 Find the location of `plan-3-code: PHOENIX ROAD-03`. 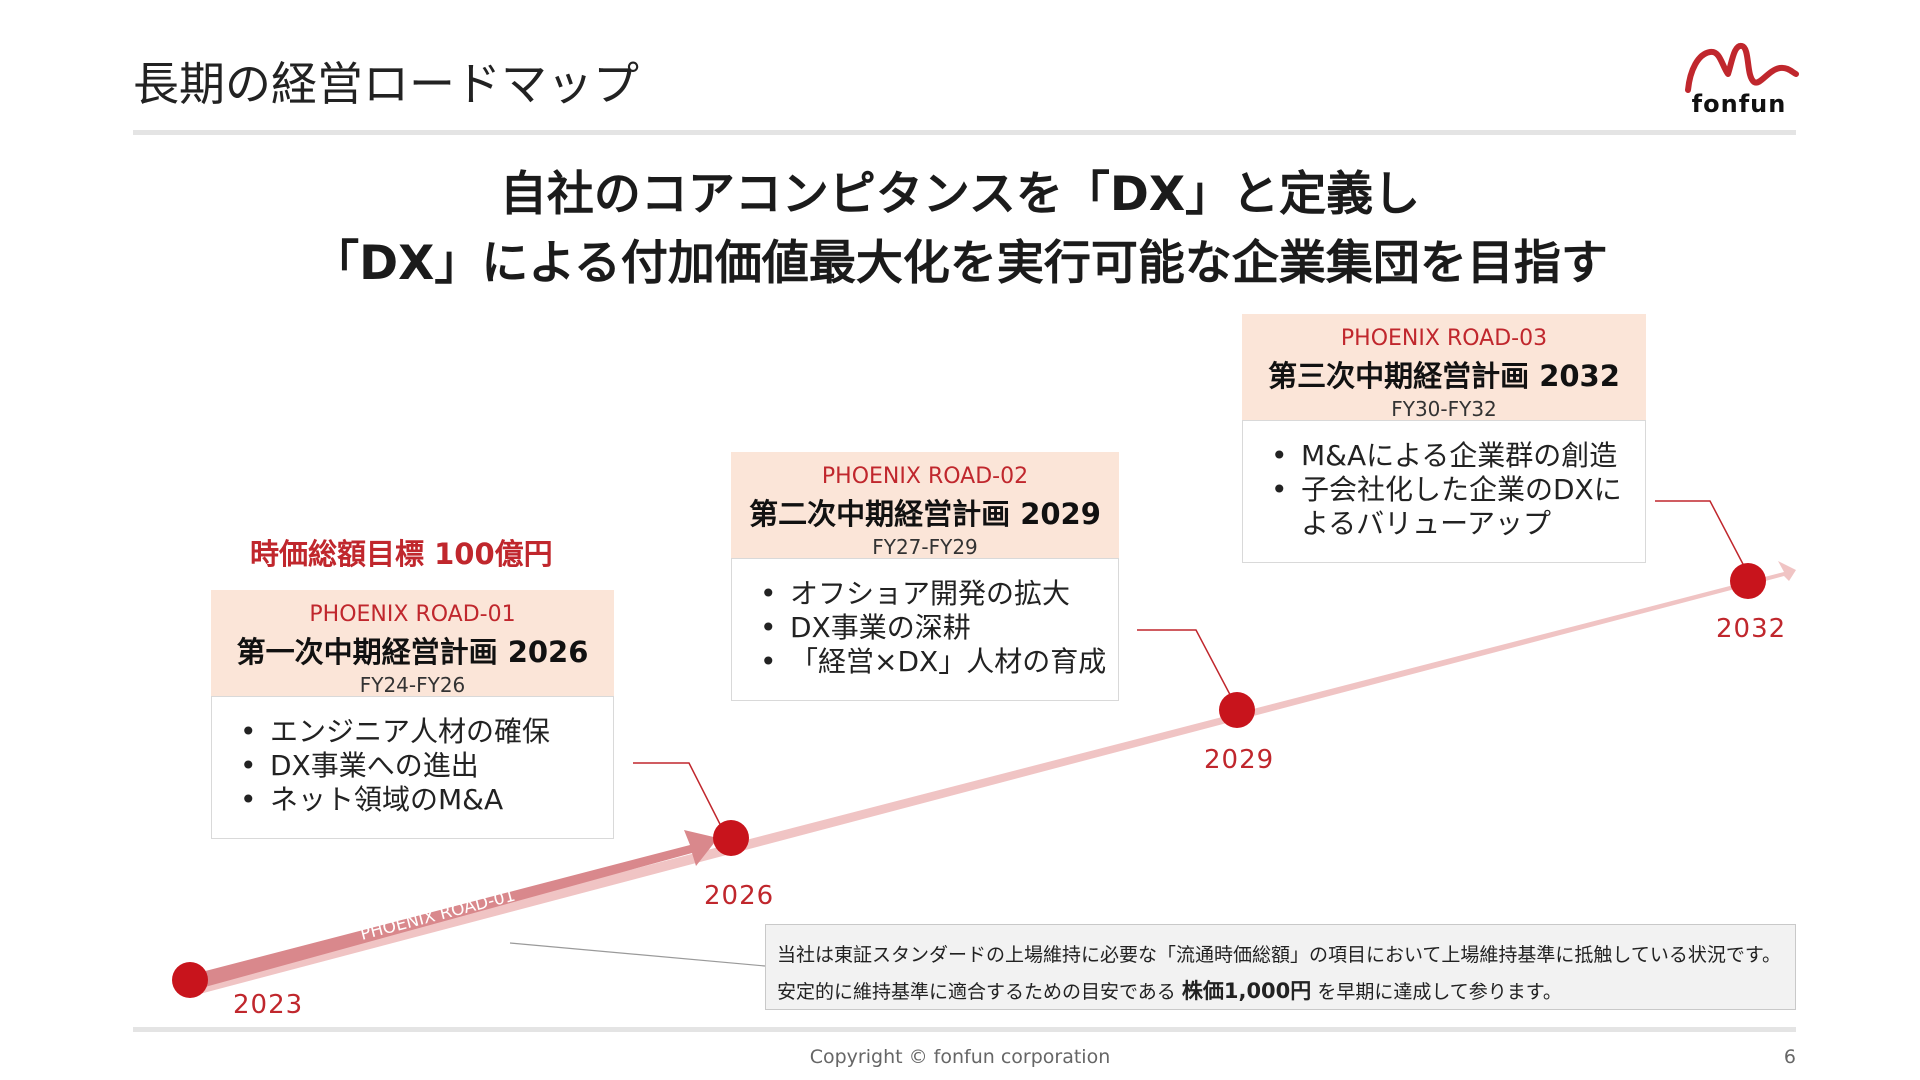

plan-3-code: PHOENIX ROAD-03 is located at coordinates (1444, 338).